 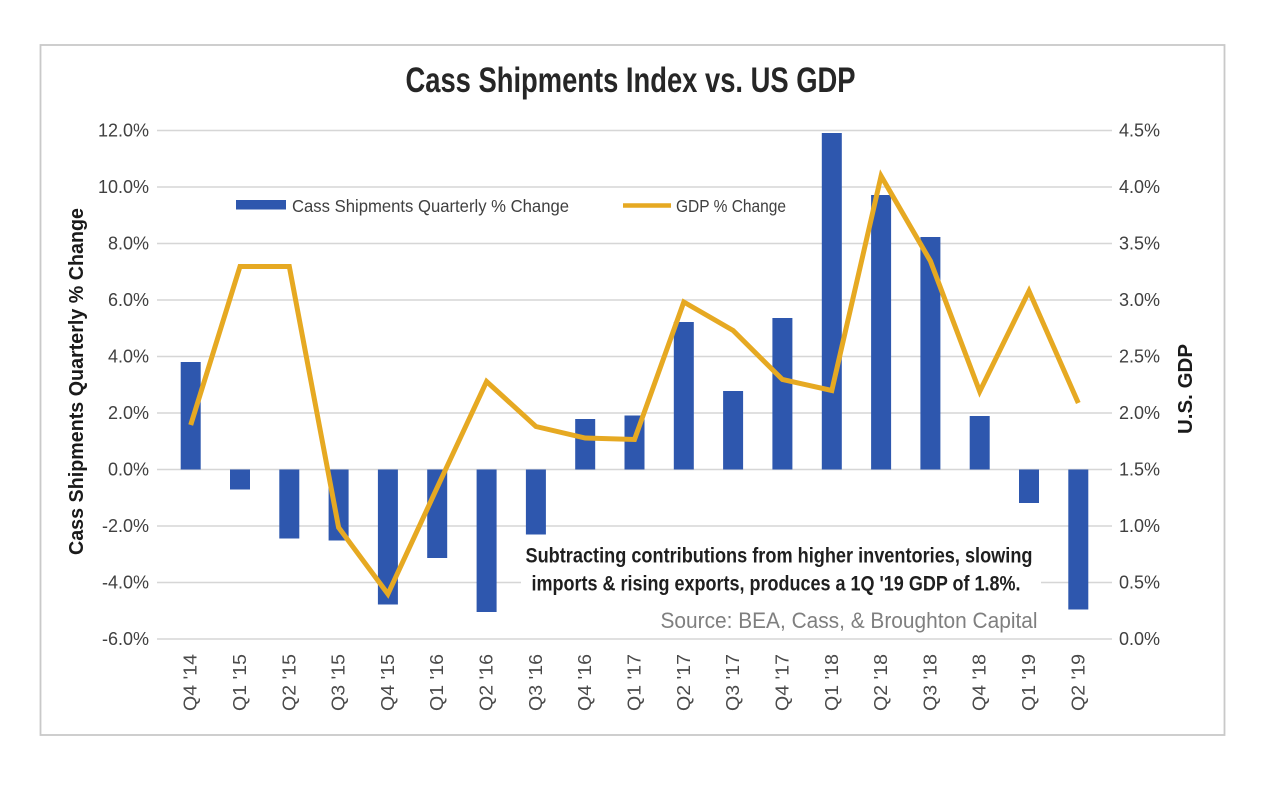 What do you see at coordinates (731, 206) in the screenshot?
I see `svg-text: GDP % Change` at bounding box center [731, 206].